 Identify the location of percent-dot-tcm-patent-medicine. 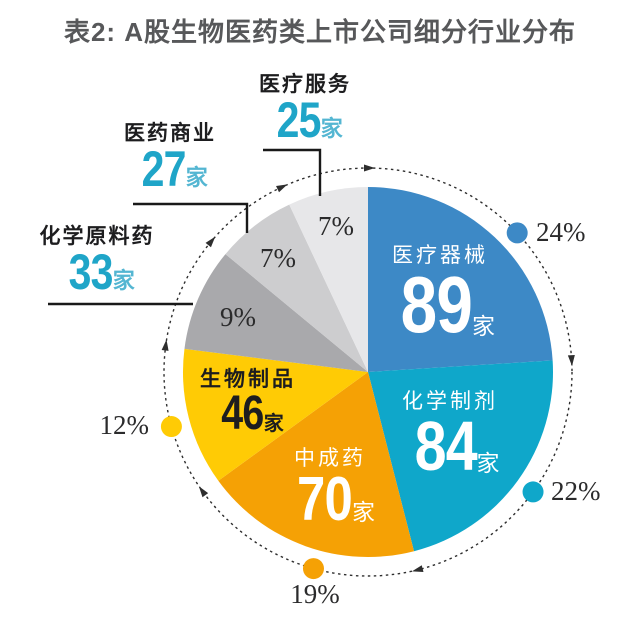
(313, 569).